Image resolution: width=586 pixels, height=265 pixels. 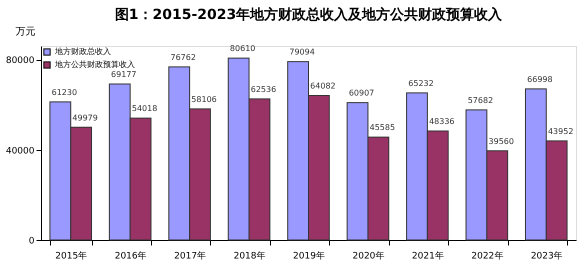 I want to click on data-label: 58106, so click(x=204, y=99).